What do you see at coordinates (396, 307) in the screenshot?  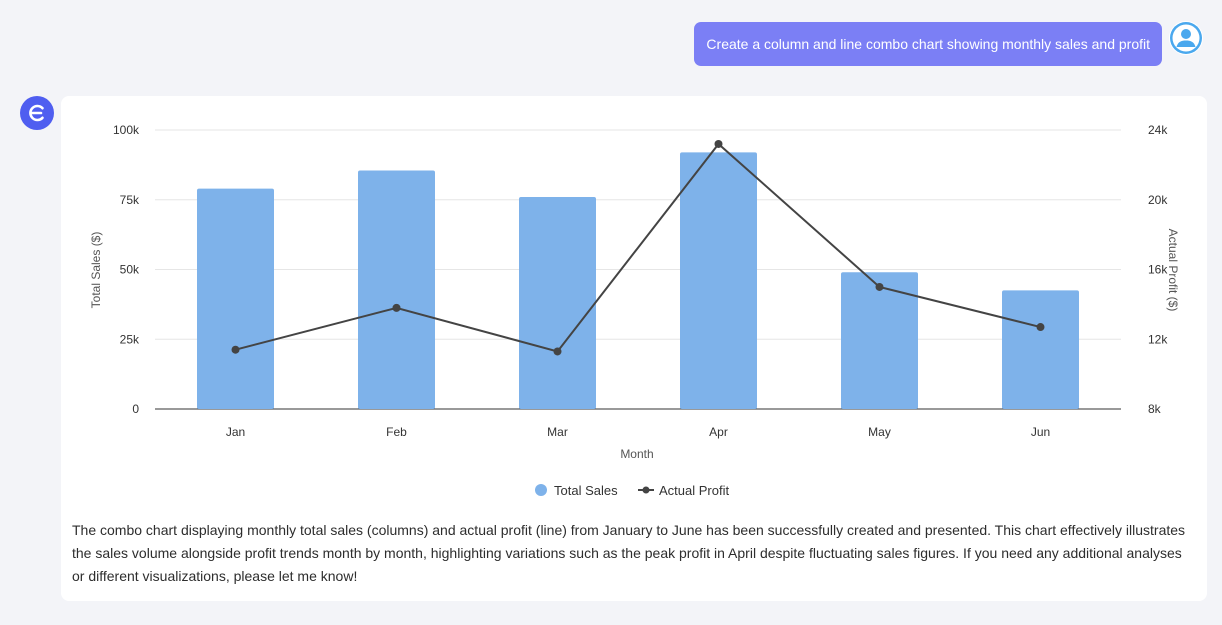 I see `profit-point-feb` at bounding box center [396, 307].